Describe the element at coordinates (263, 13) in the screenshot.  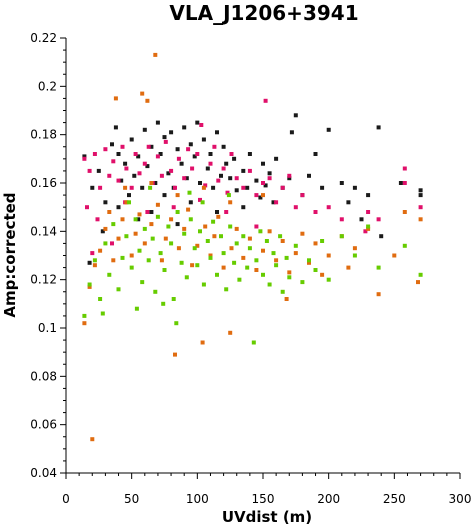
I see `chart-title: VLA_J1206+3941` at that location.